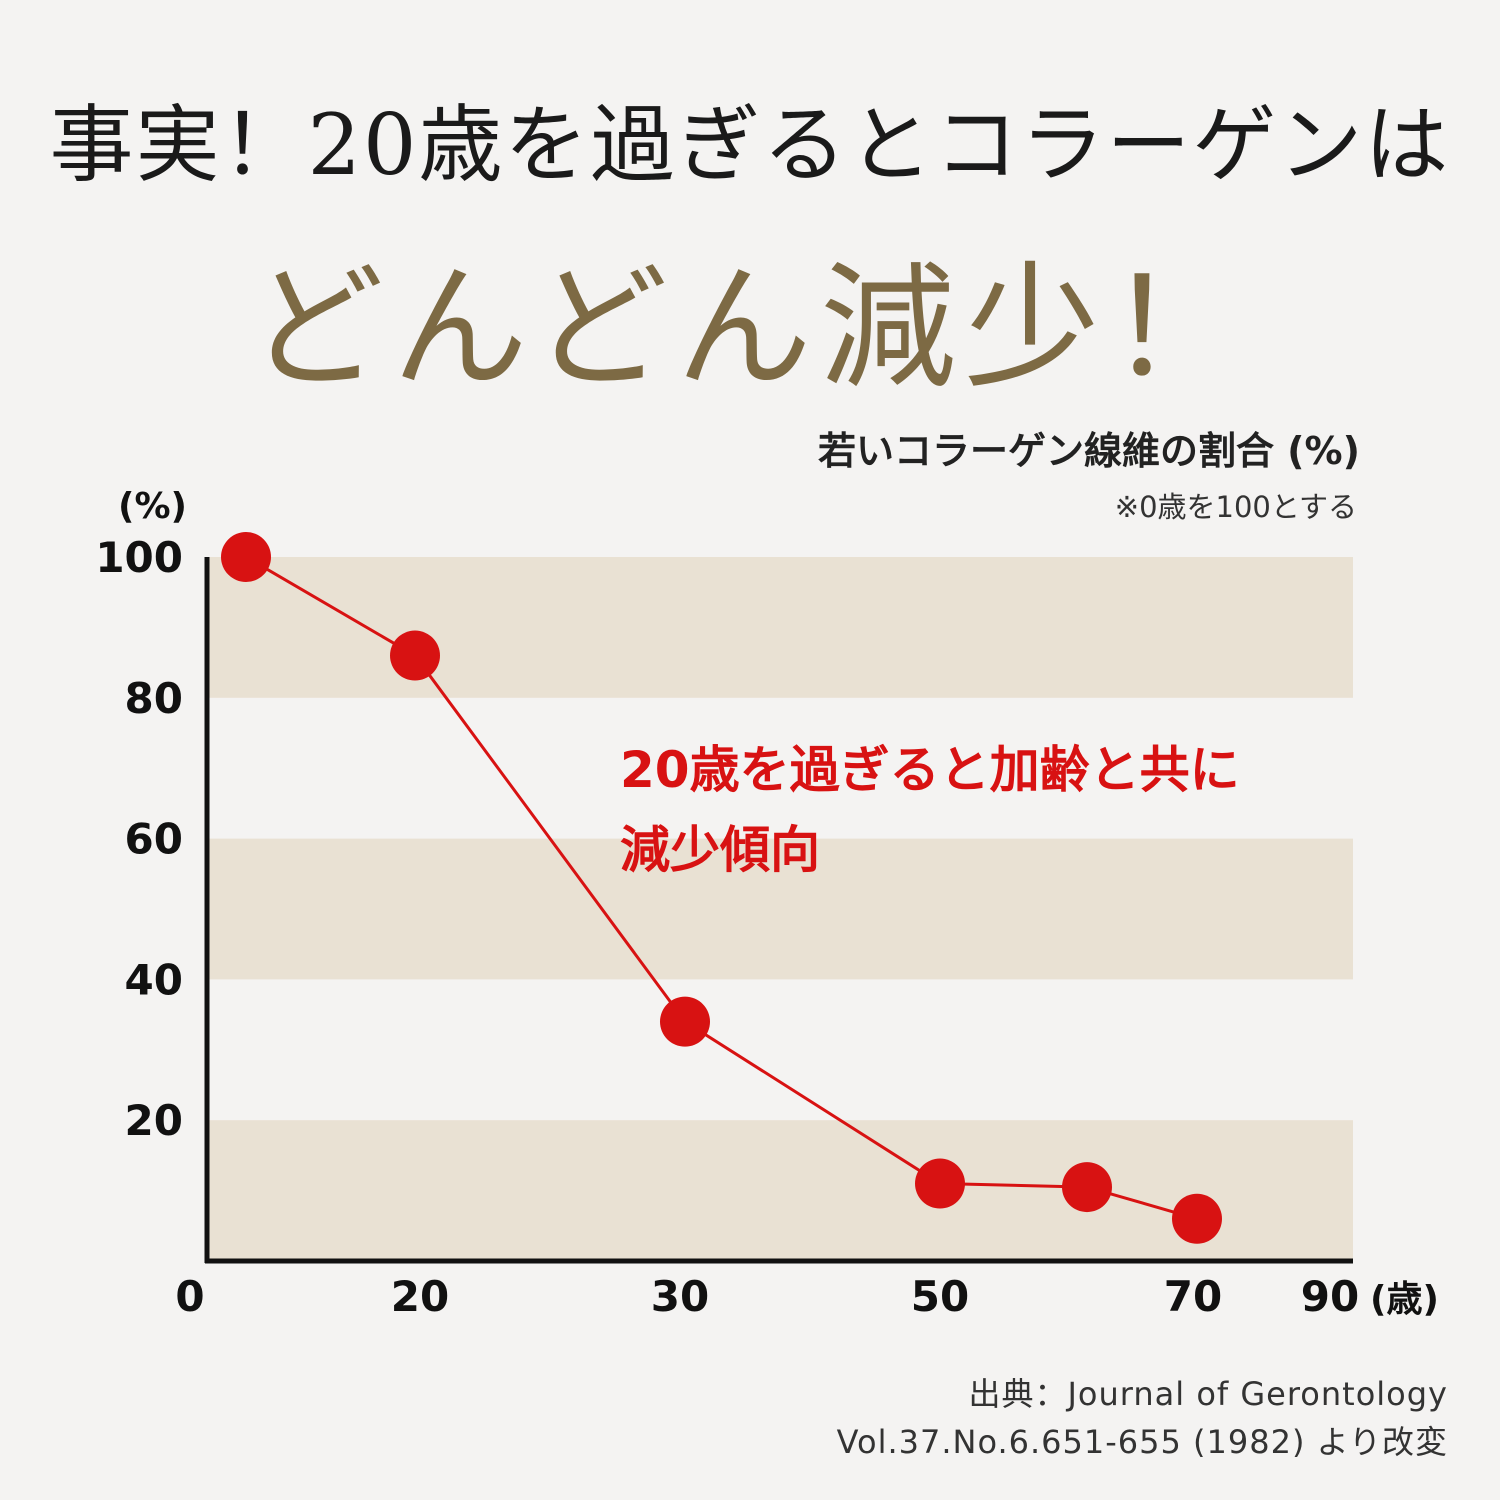  I want to click on chart-callout: 20歳を過ぎると加齢と共に 減少傾向, so click(930, 810).